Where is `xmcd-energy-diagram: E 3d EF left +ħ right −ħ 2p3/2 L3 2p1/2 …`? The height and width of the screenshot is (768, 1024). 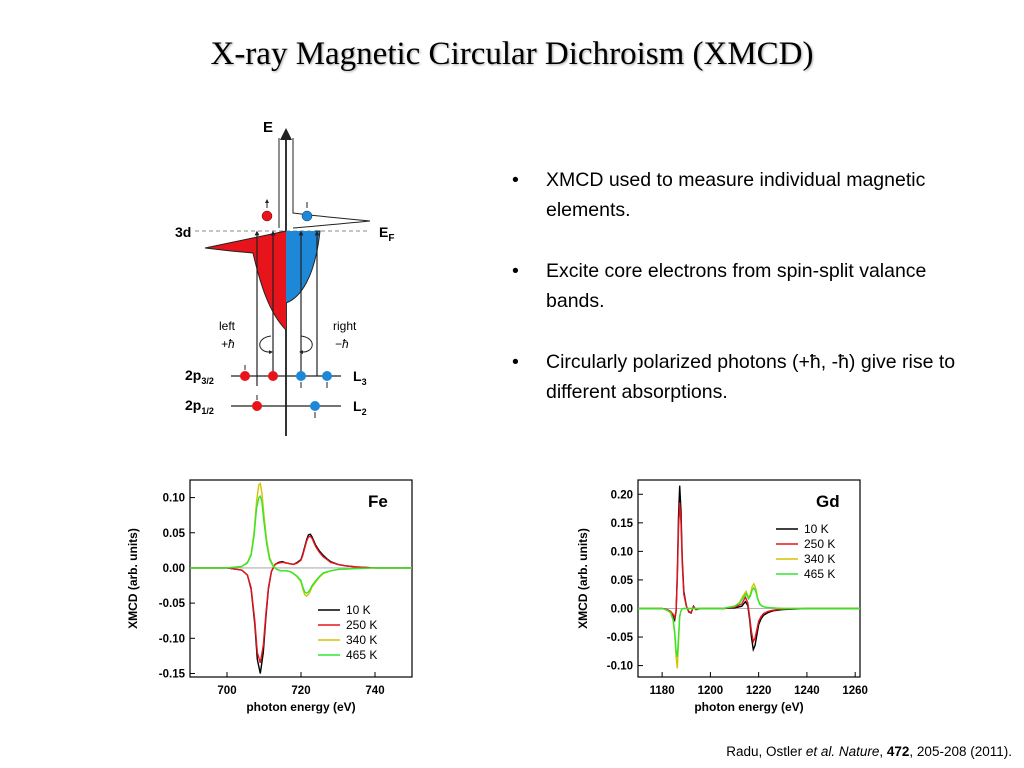
xmcd-energy-diagram: E 3d EF left +ħ right −ħ 2p3/2 L3 2p1/2 … is located at coordinates (284, 277).